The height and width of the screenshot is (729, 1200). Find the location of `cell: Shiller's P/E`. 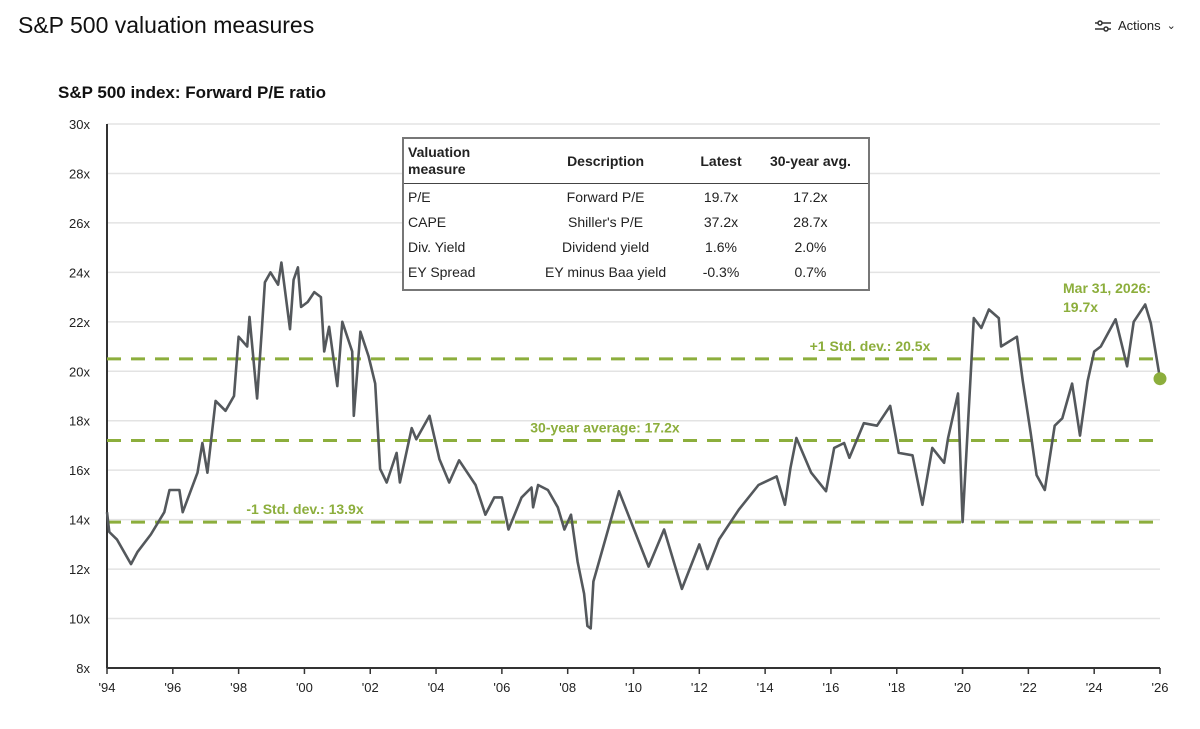

cell: Shiller's P/E is located at coordinates (606, 221).